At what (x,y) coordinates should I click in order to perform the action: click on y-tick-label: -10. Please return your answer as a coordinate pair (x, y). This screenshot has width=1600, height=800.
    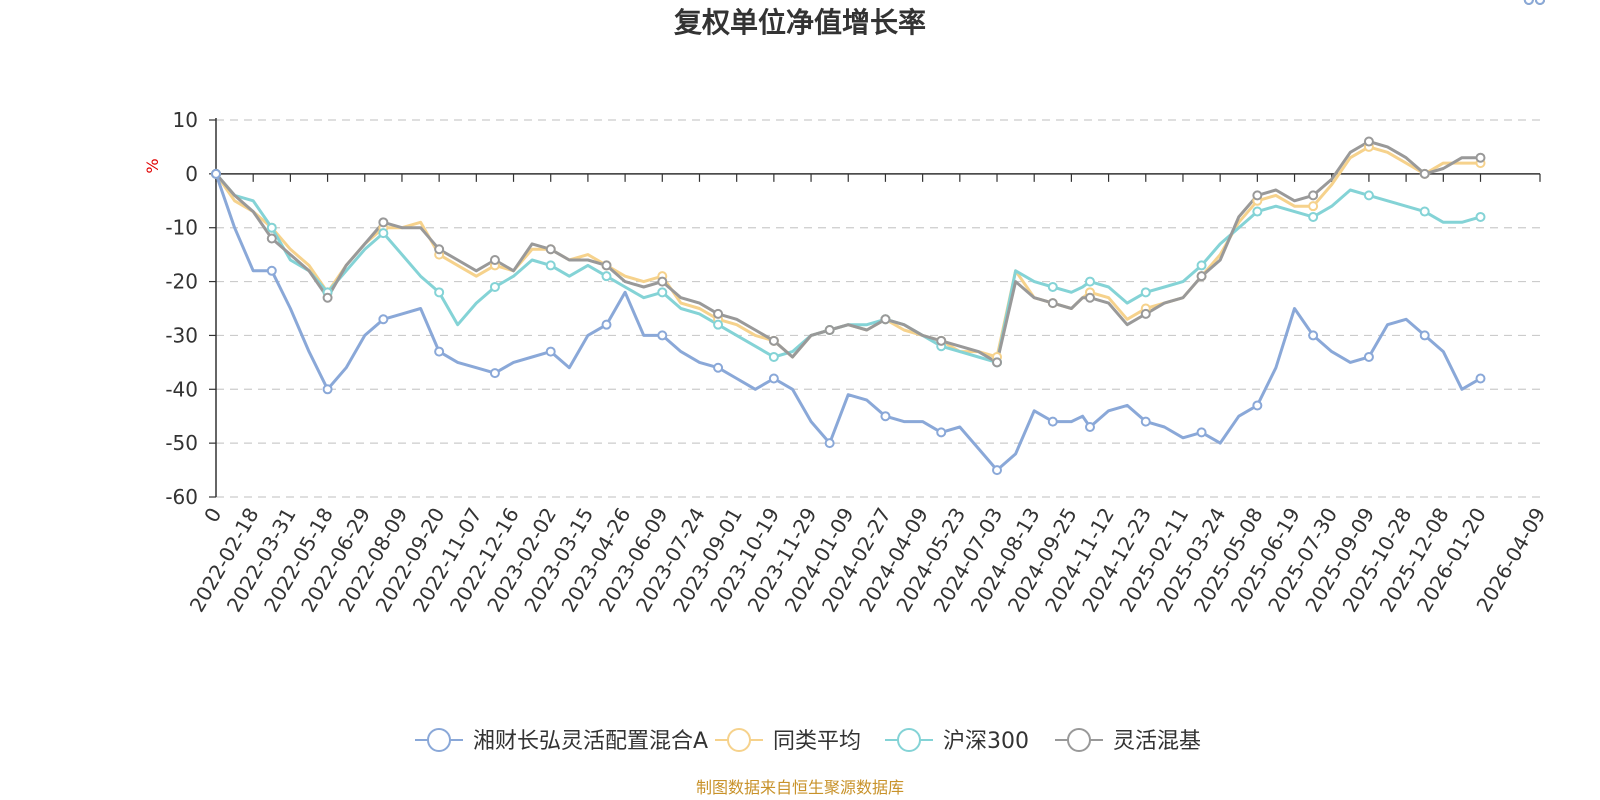
    Looking at the image, I should click on (181, 228).